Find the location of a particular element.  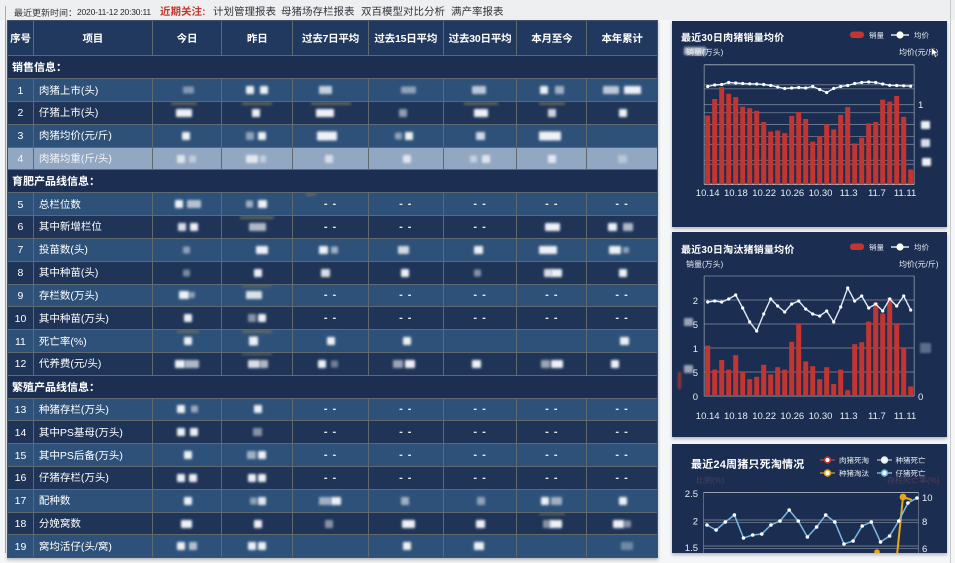

svg-text: 6 is located at coordinates (924, 548).